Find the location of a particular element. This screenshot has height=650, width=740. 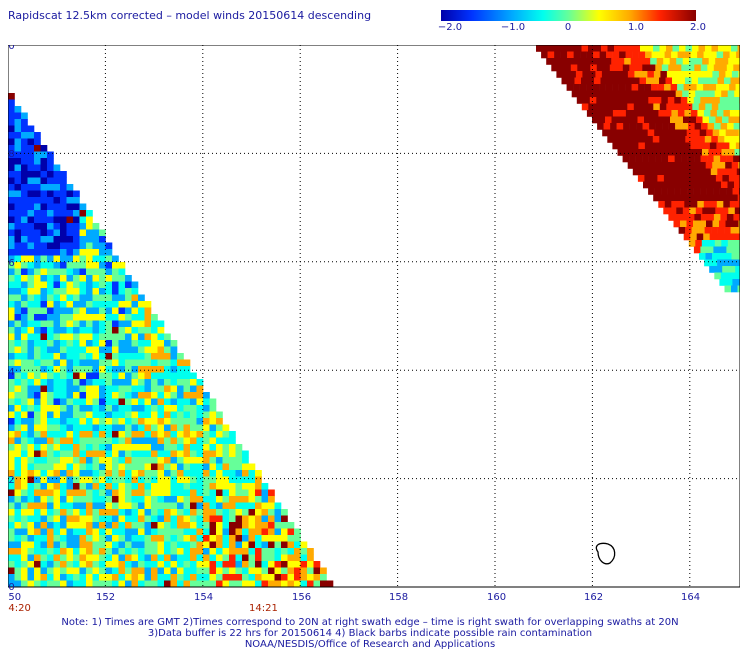

colorbar-label-zero: 0 is located at coordinates (568, 27).